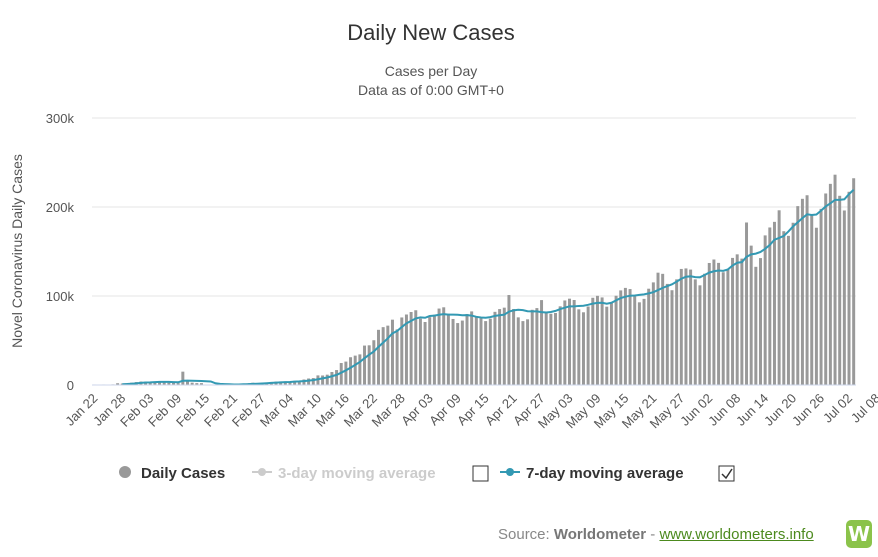 This screenshot has height=557, width=878. I want to click on legend-7day-checkbox, so click(726, 473).